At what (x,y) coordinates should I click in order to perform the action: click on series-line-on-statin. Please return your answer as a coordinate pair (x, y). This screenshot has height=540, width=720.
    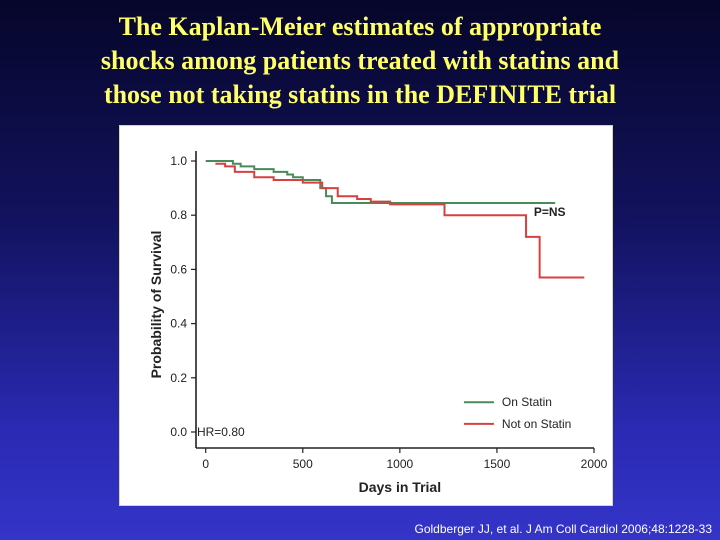
    Looking at the image, I should click on (380, 182).